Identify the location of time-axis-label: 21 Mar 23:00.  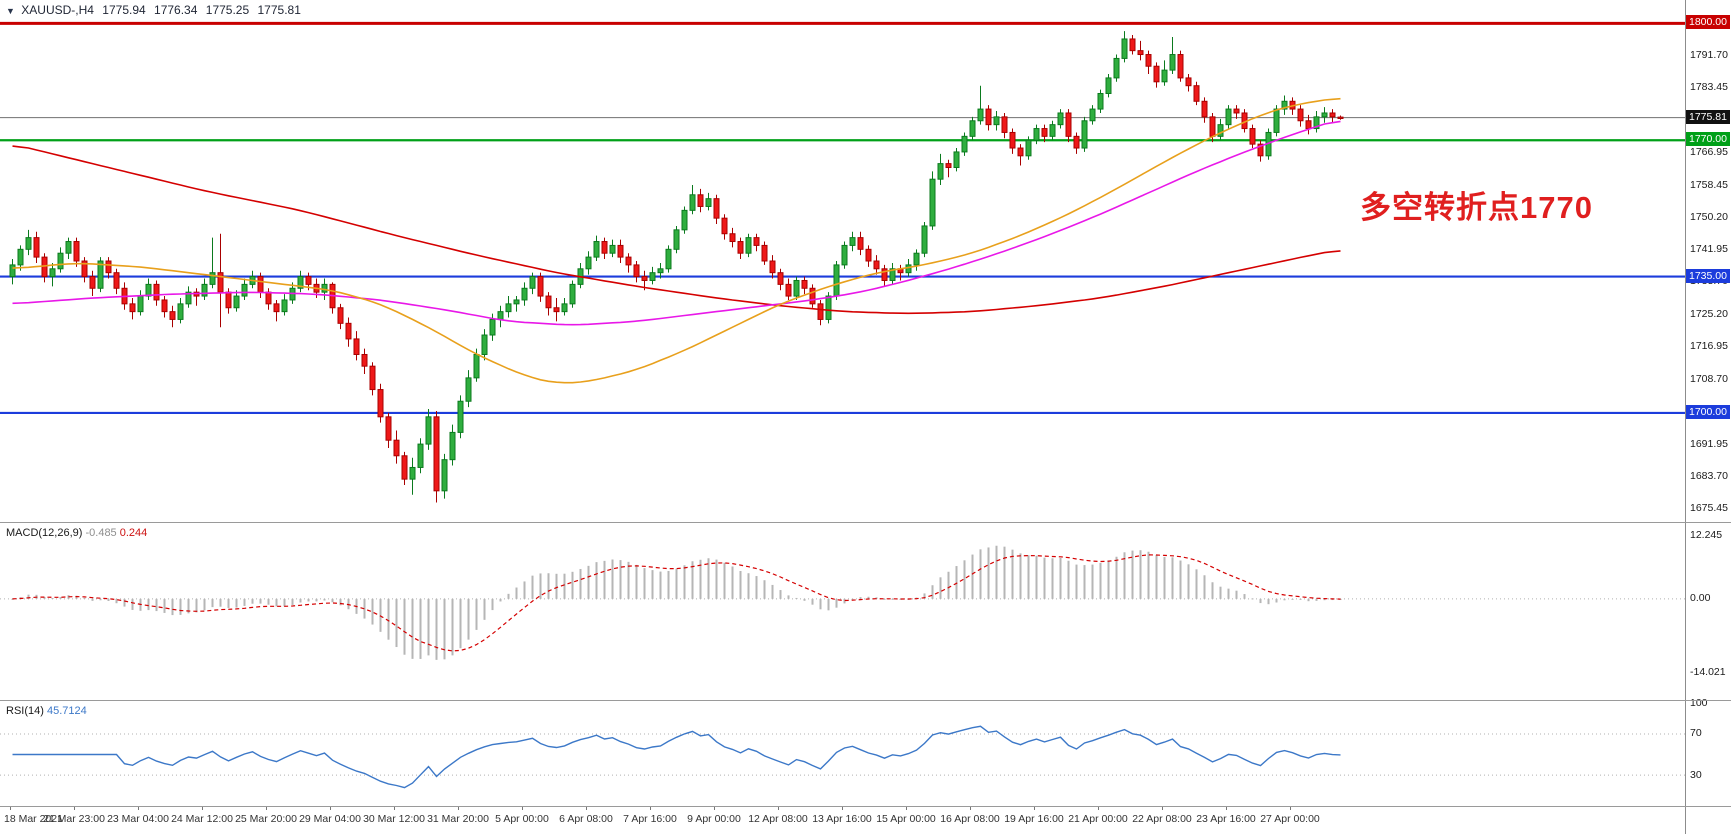
(74, 819).